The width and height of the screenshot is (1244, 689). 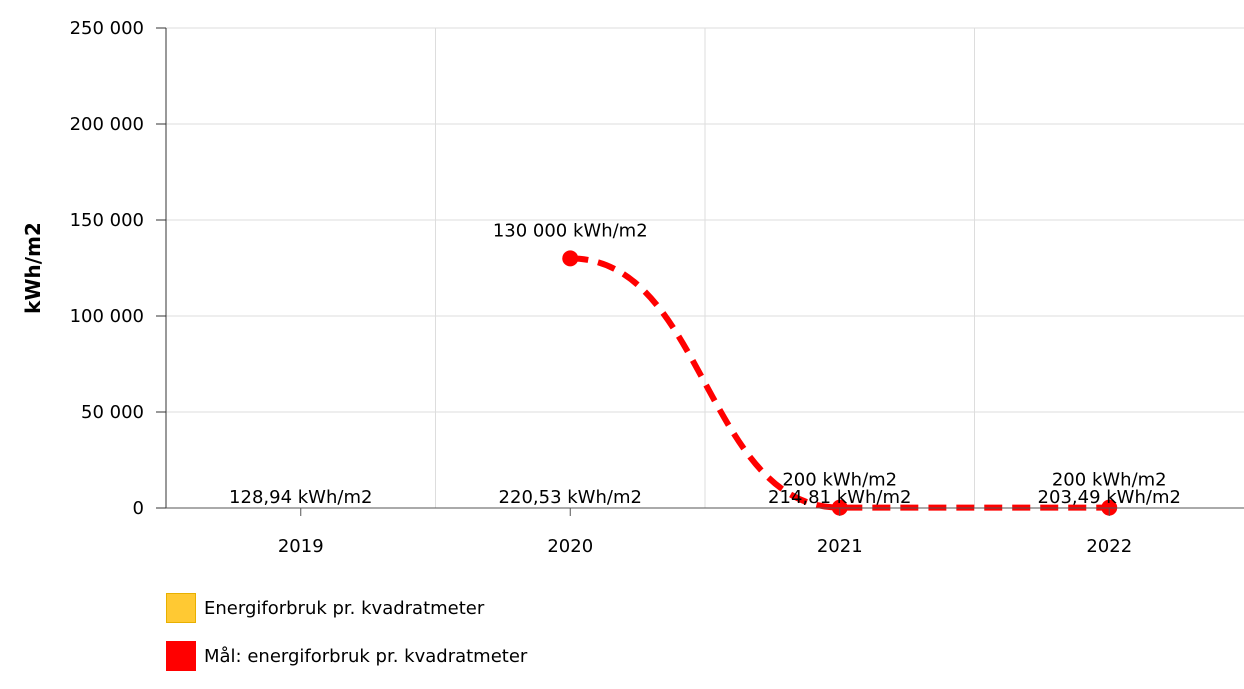 I want to click on legend-label-energy: Energiforbruk pr. kvadratmeter, so click(x=344, y=608).